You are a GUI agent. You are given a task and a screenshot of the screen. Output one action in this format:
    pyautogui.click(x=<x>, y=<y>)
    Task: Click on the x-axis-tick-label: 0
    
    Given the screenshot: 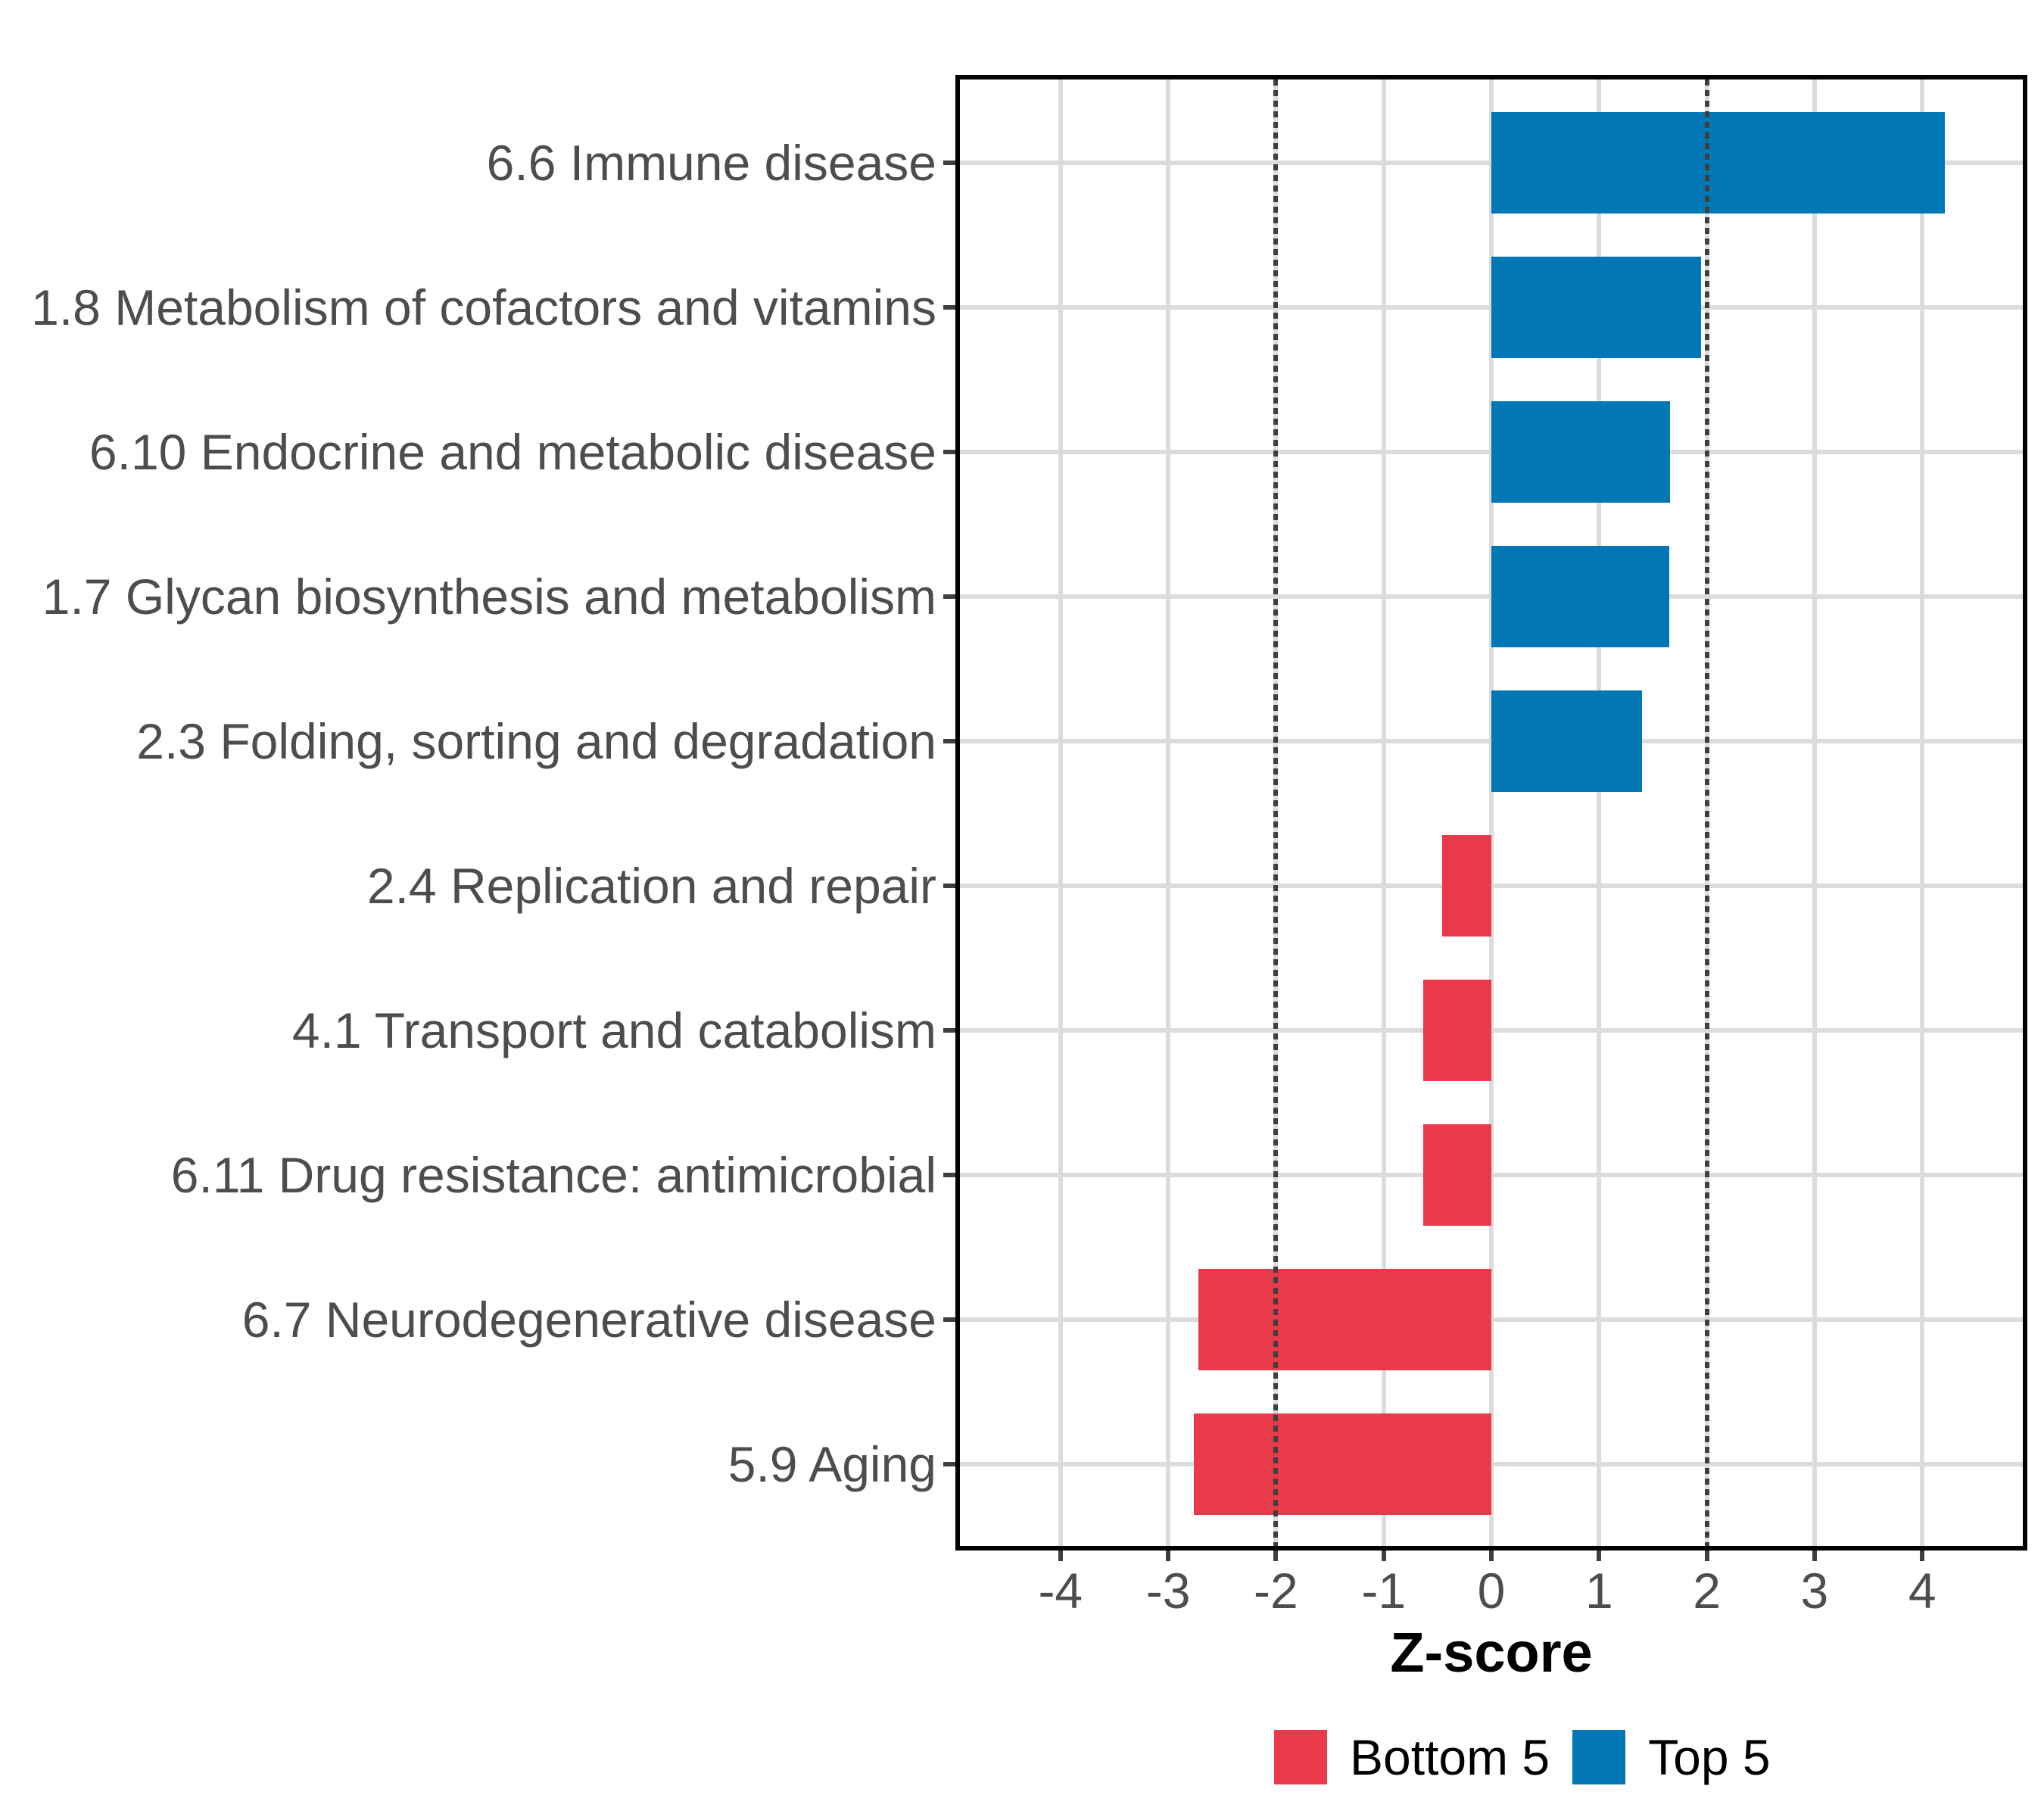 What is the action you would take?
    pyautogui.click(x=1491, y=1591)
    